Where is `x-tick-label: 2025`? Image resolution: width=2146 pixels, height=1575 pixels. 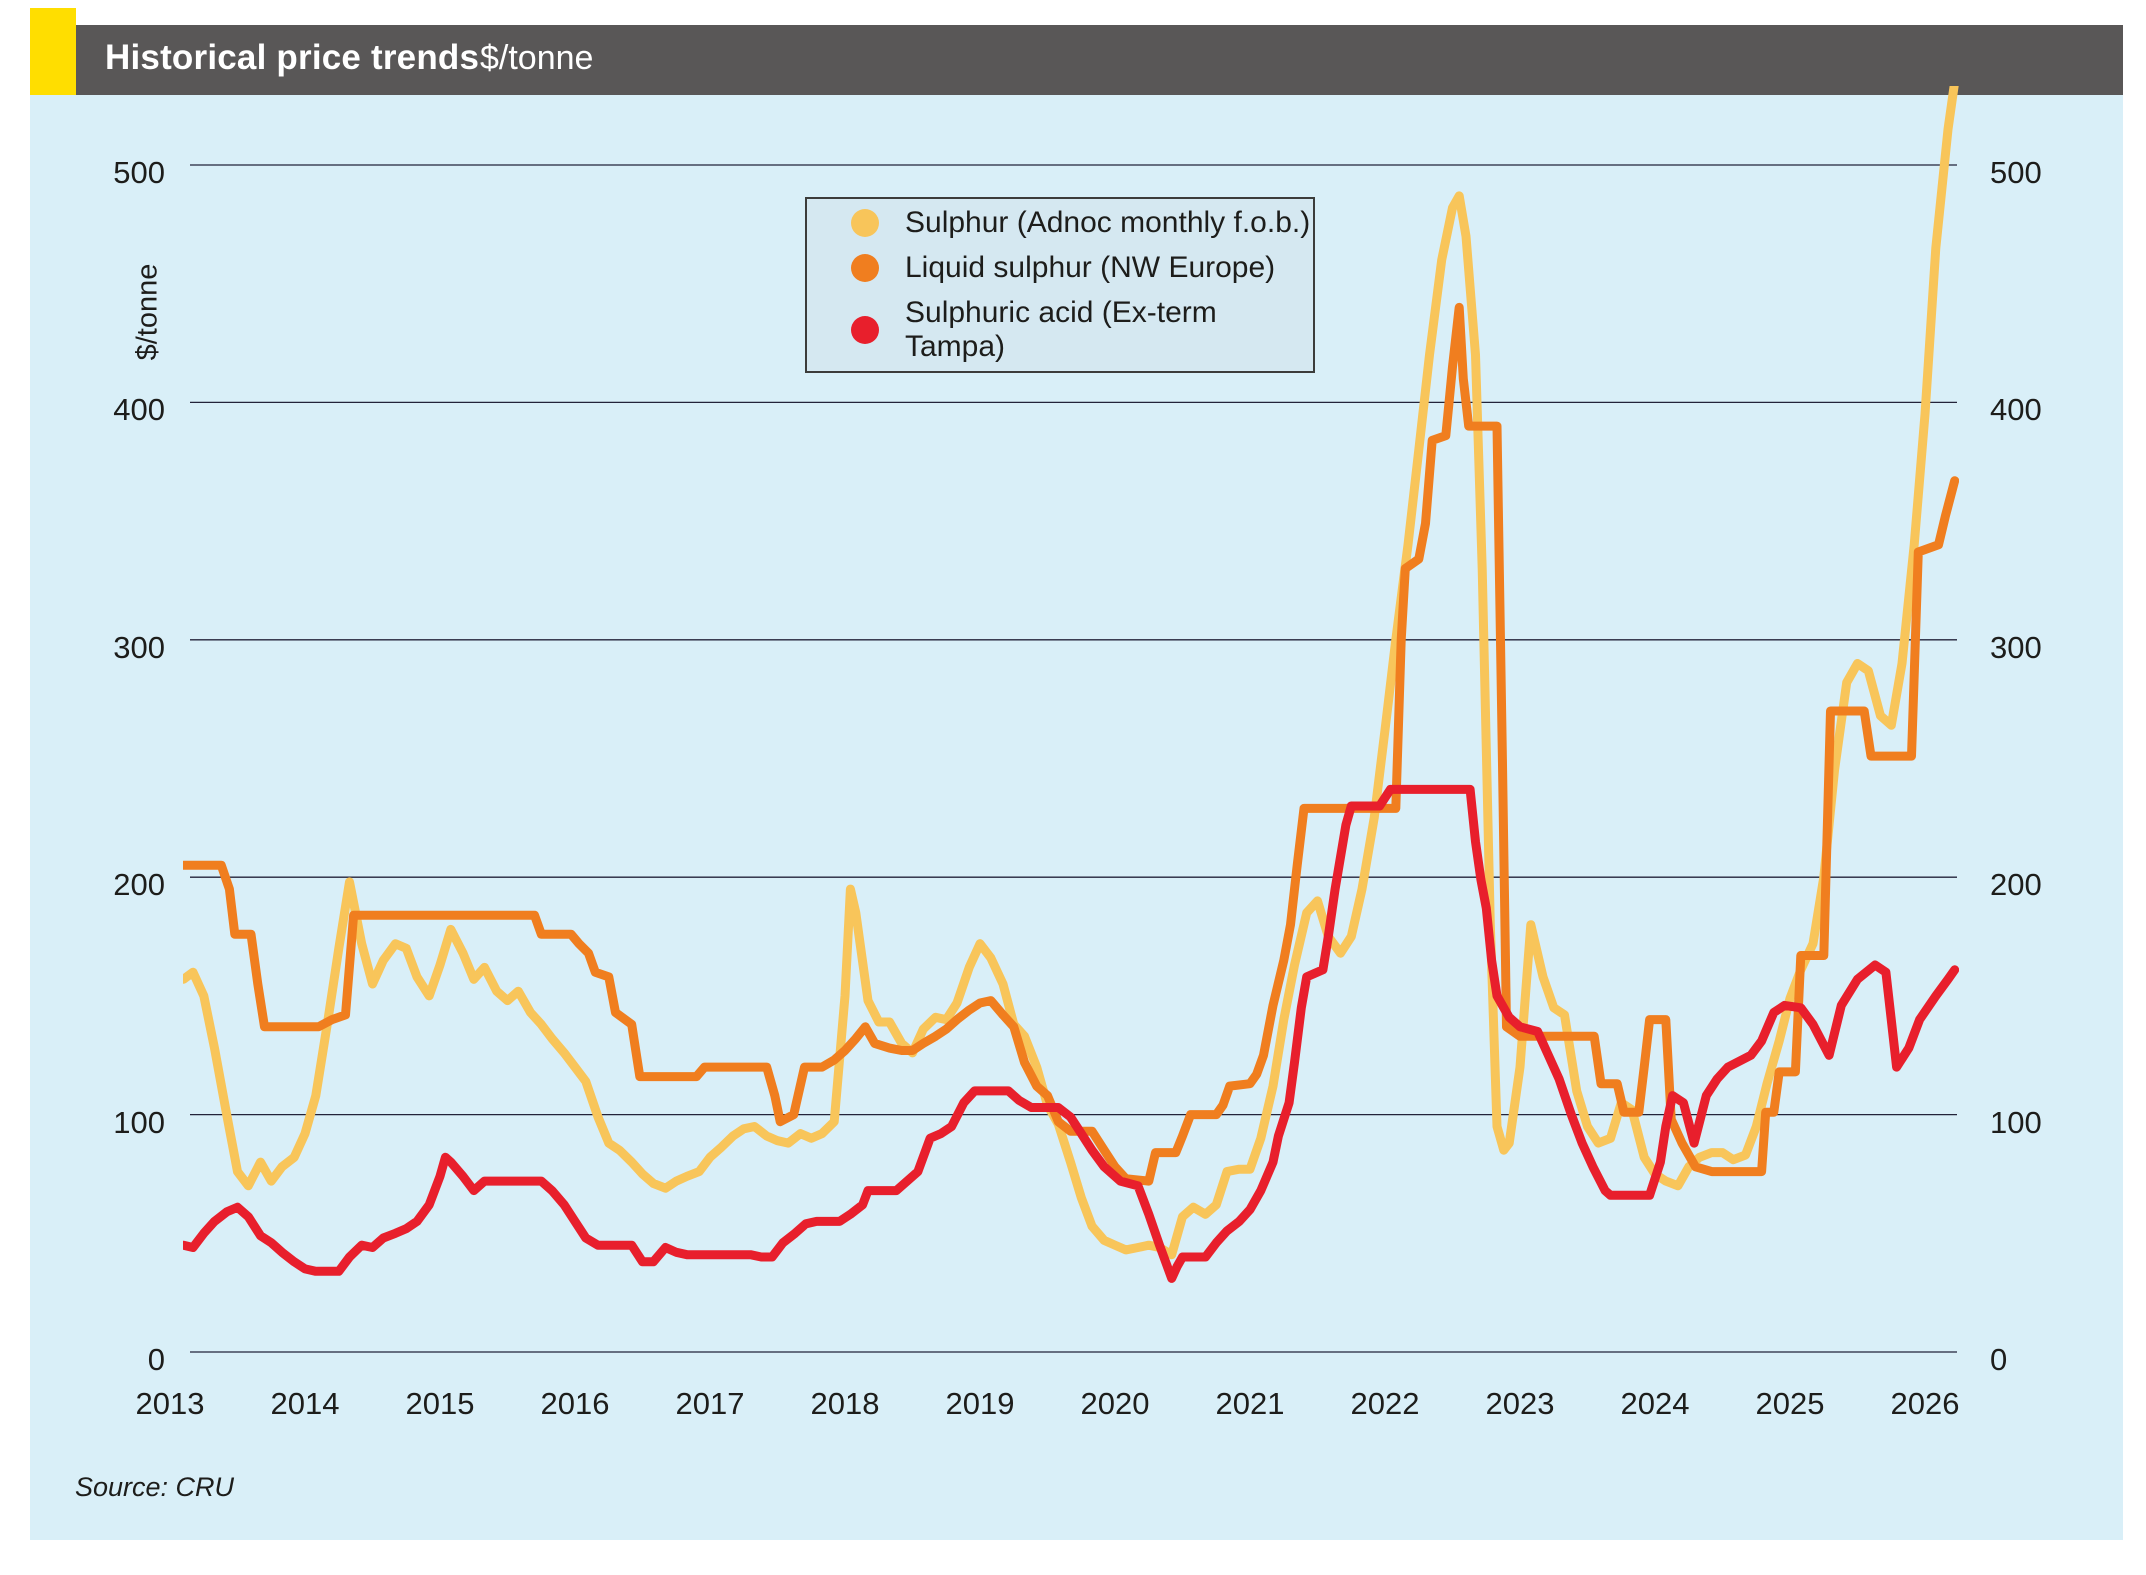 x-tick-label: 2025 is located at coordinates (1790, 1403).